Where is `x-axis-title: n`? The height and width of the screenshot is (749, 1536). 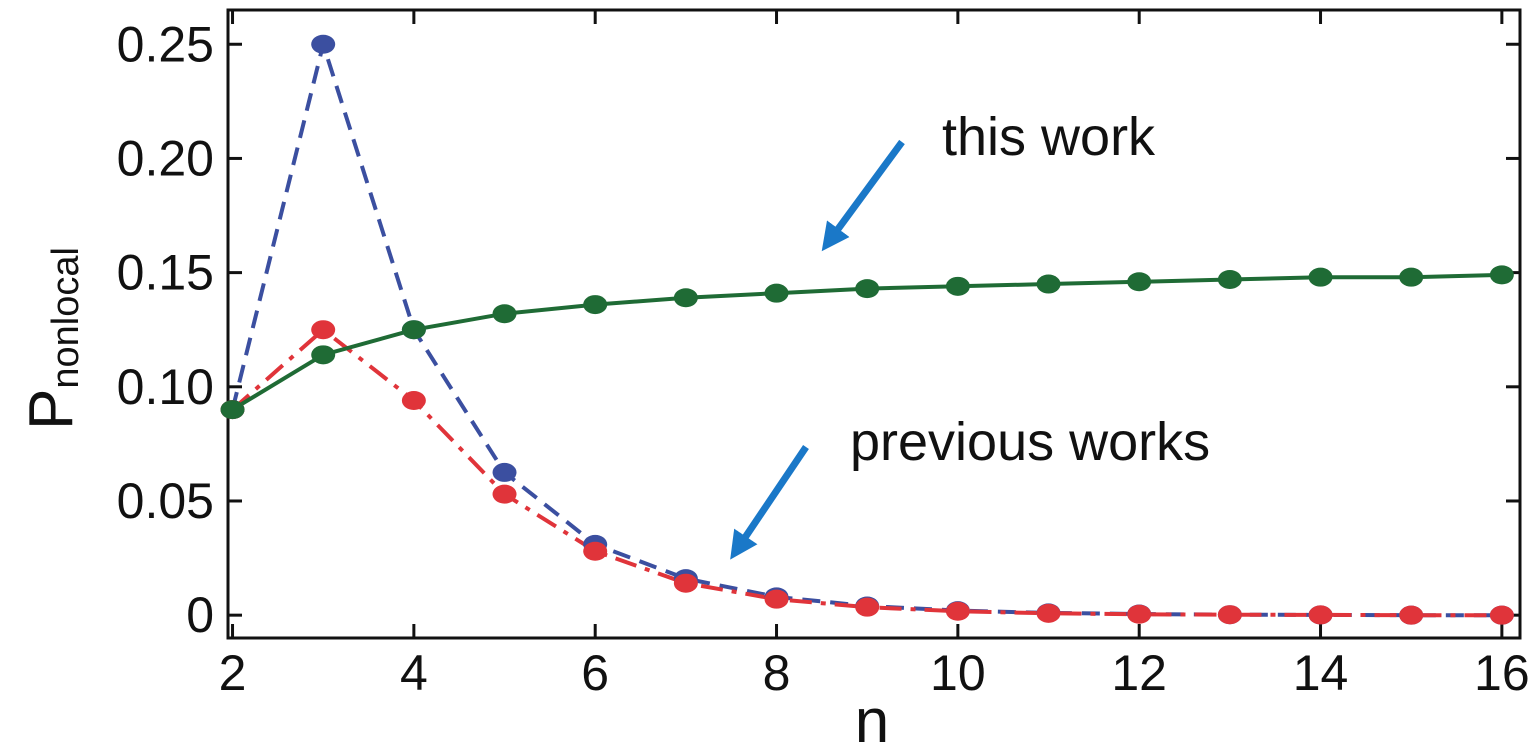 x-axis-title: n is located at coordinates (872, 718).